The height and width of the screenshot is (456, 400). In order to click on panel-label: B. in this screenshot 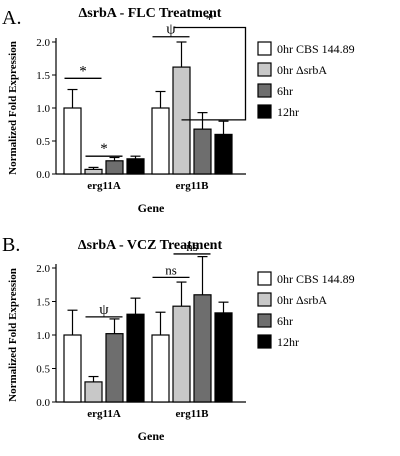, I will do `click(11, 245)`.